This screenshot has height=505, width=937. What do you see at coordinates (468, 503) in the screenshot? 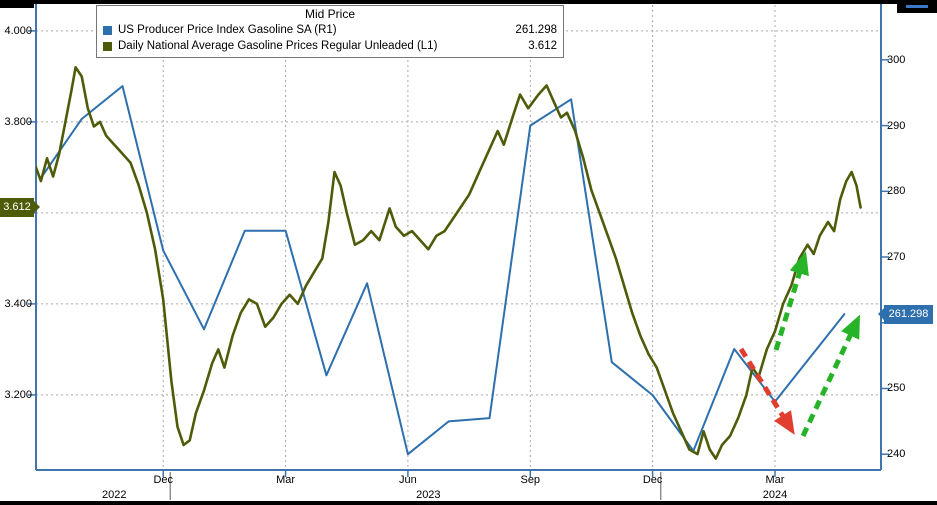
I see `bottom-crop-strip` at bounding box center [468, 503].